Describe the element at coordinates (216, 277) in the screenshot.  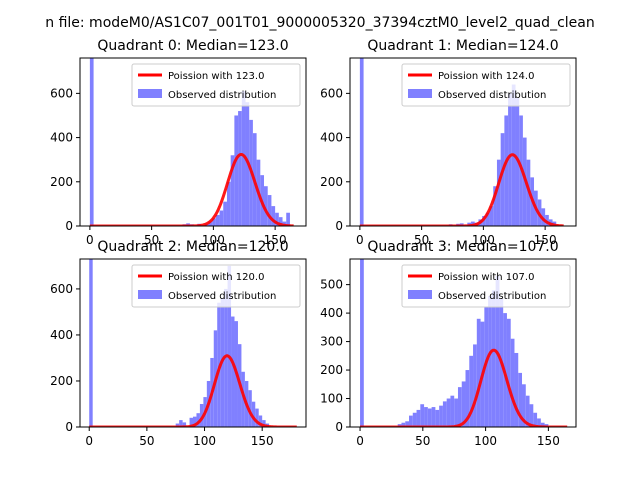
I see `legend-label-poisson: Poission with 120.0` at that location.